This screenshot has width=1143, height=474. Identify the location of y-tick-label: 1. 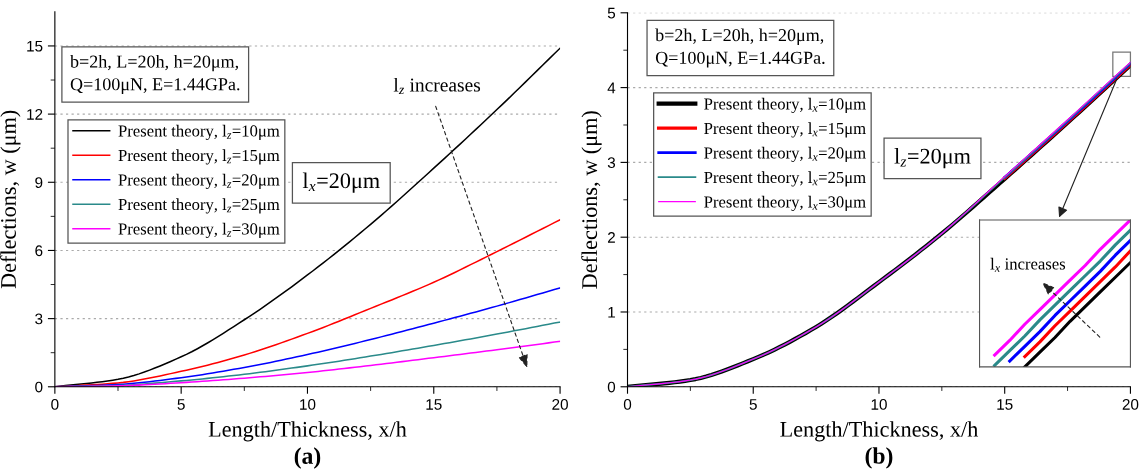
(611, 312).